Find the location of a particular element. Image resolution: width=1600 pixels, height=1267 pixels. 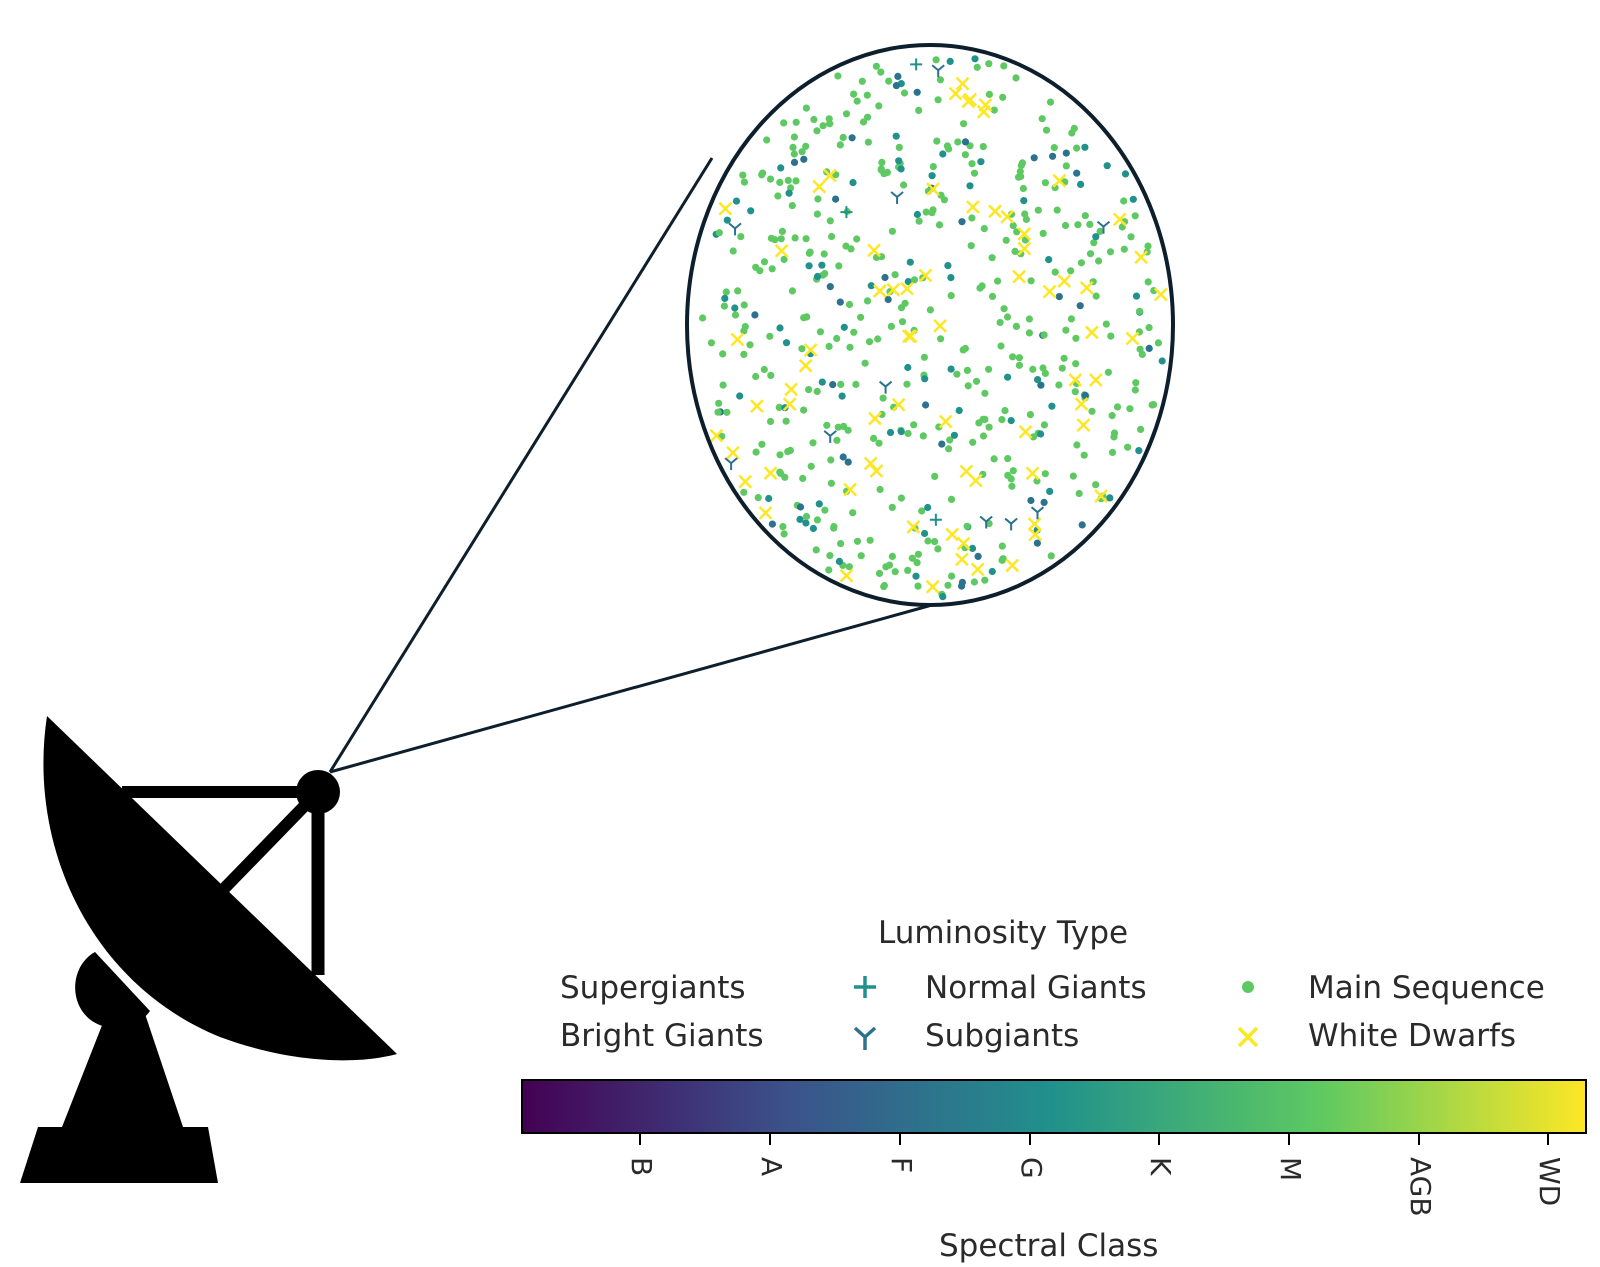

legend-label-white-dwarfs: White Dwarfs is located at coordinates (1412, 1036).